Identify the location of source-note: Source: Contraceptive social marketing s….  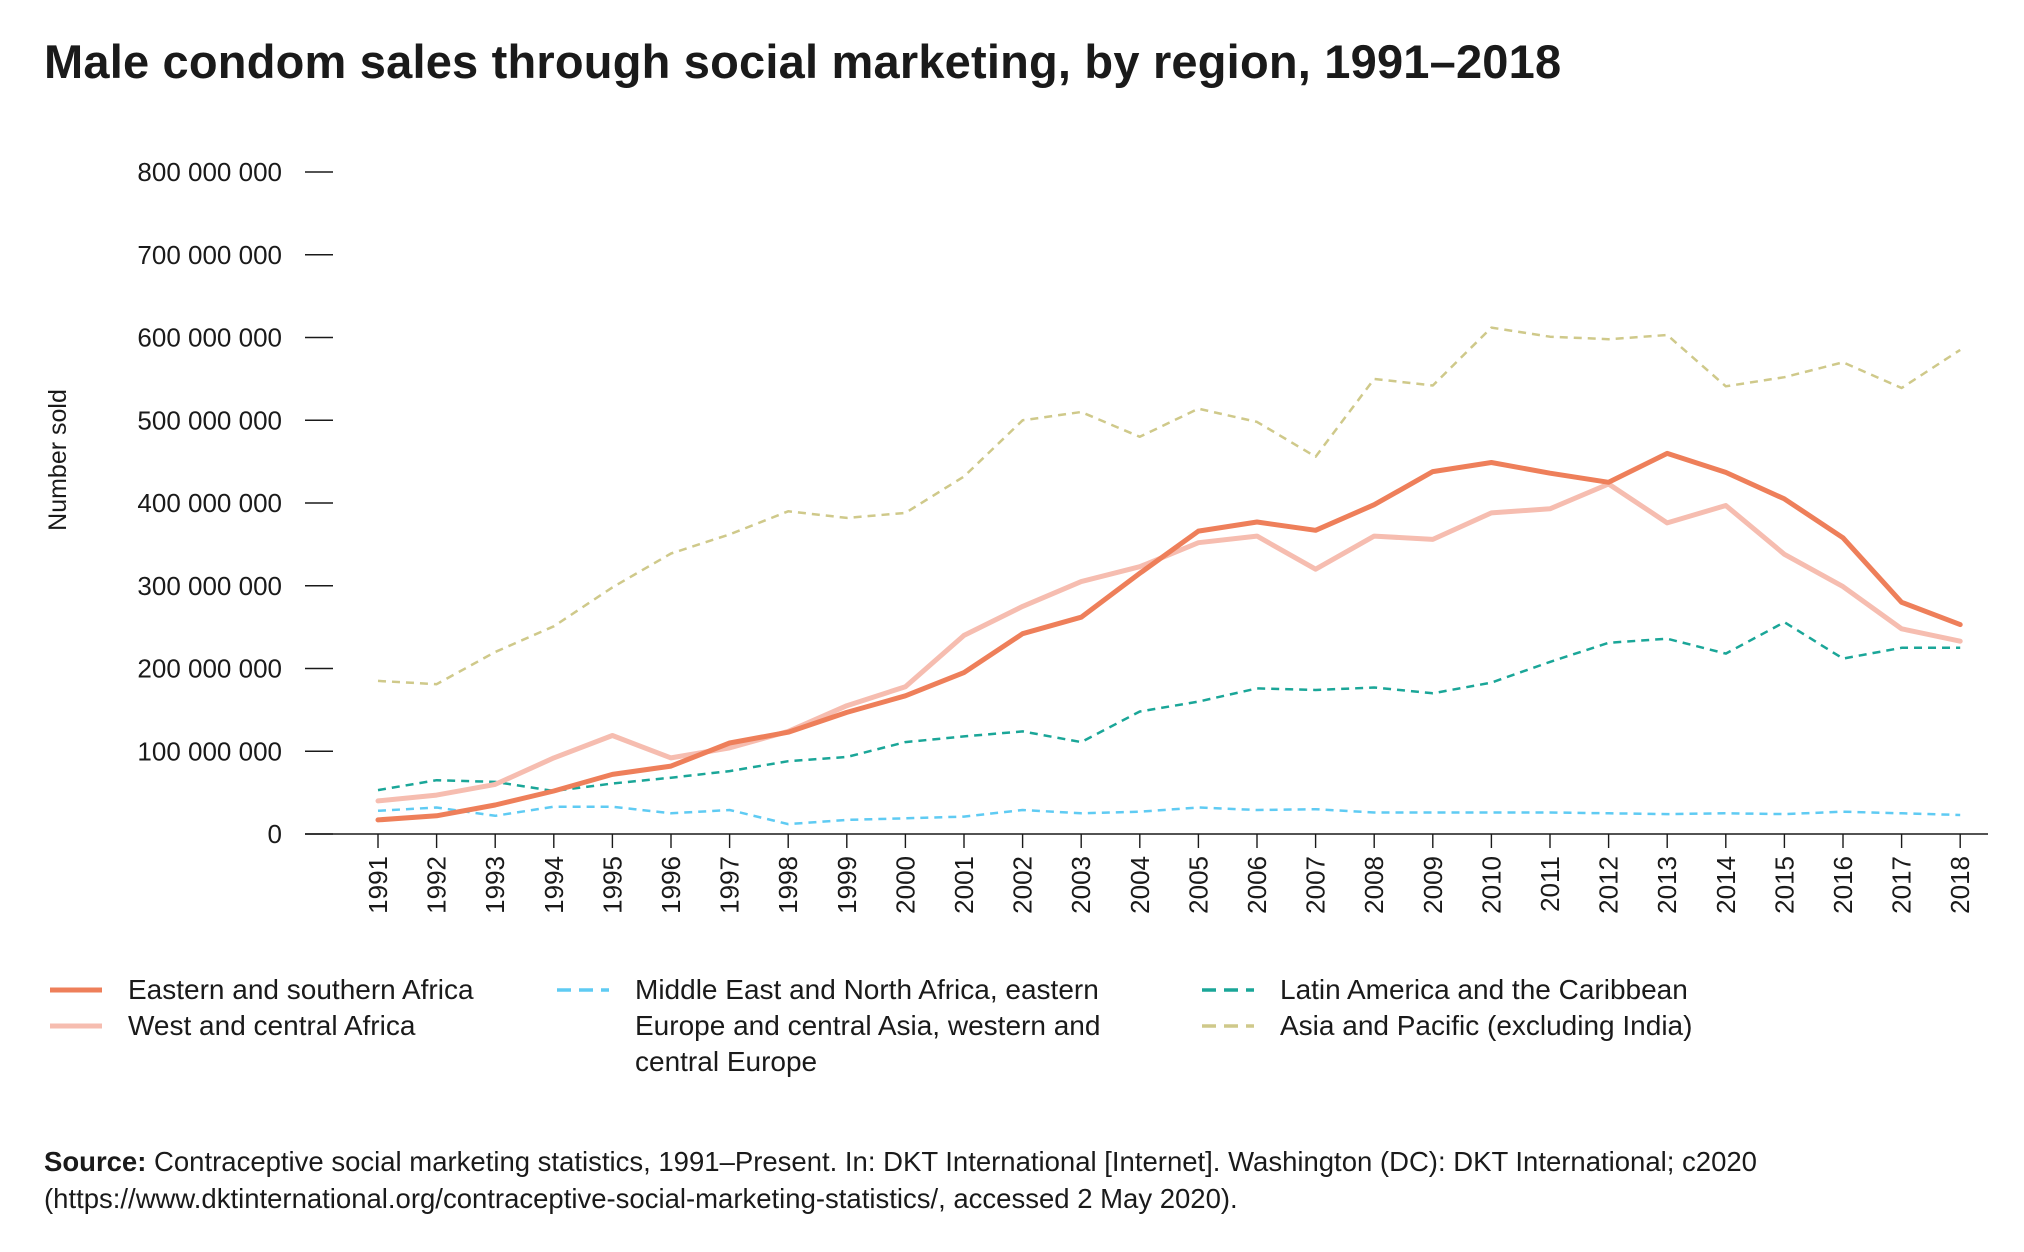
(1019, 1180).